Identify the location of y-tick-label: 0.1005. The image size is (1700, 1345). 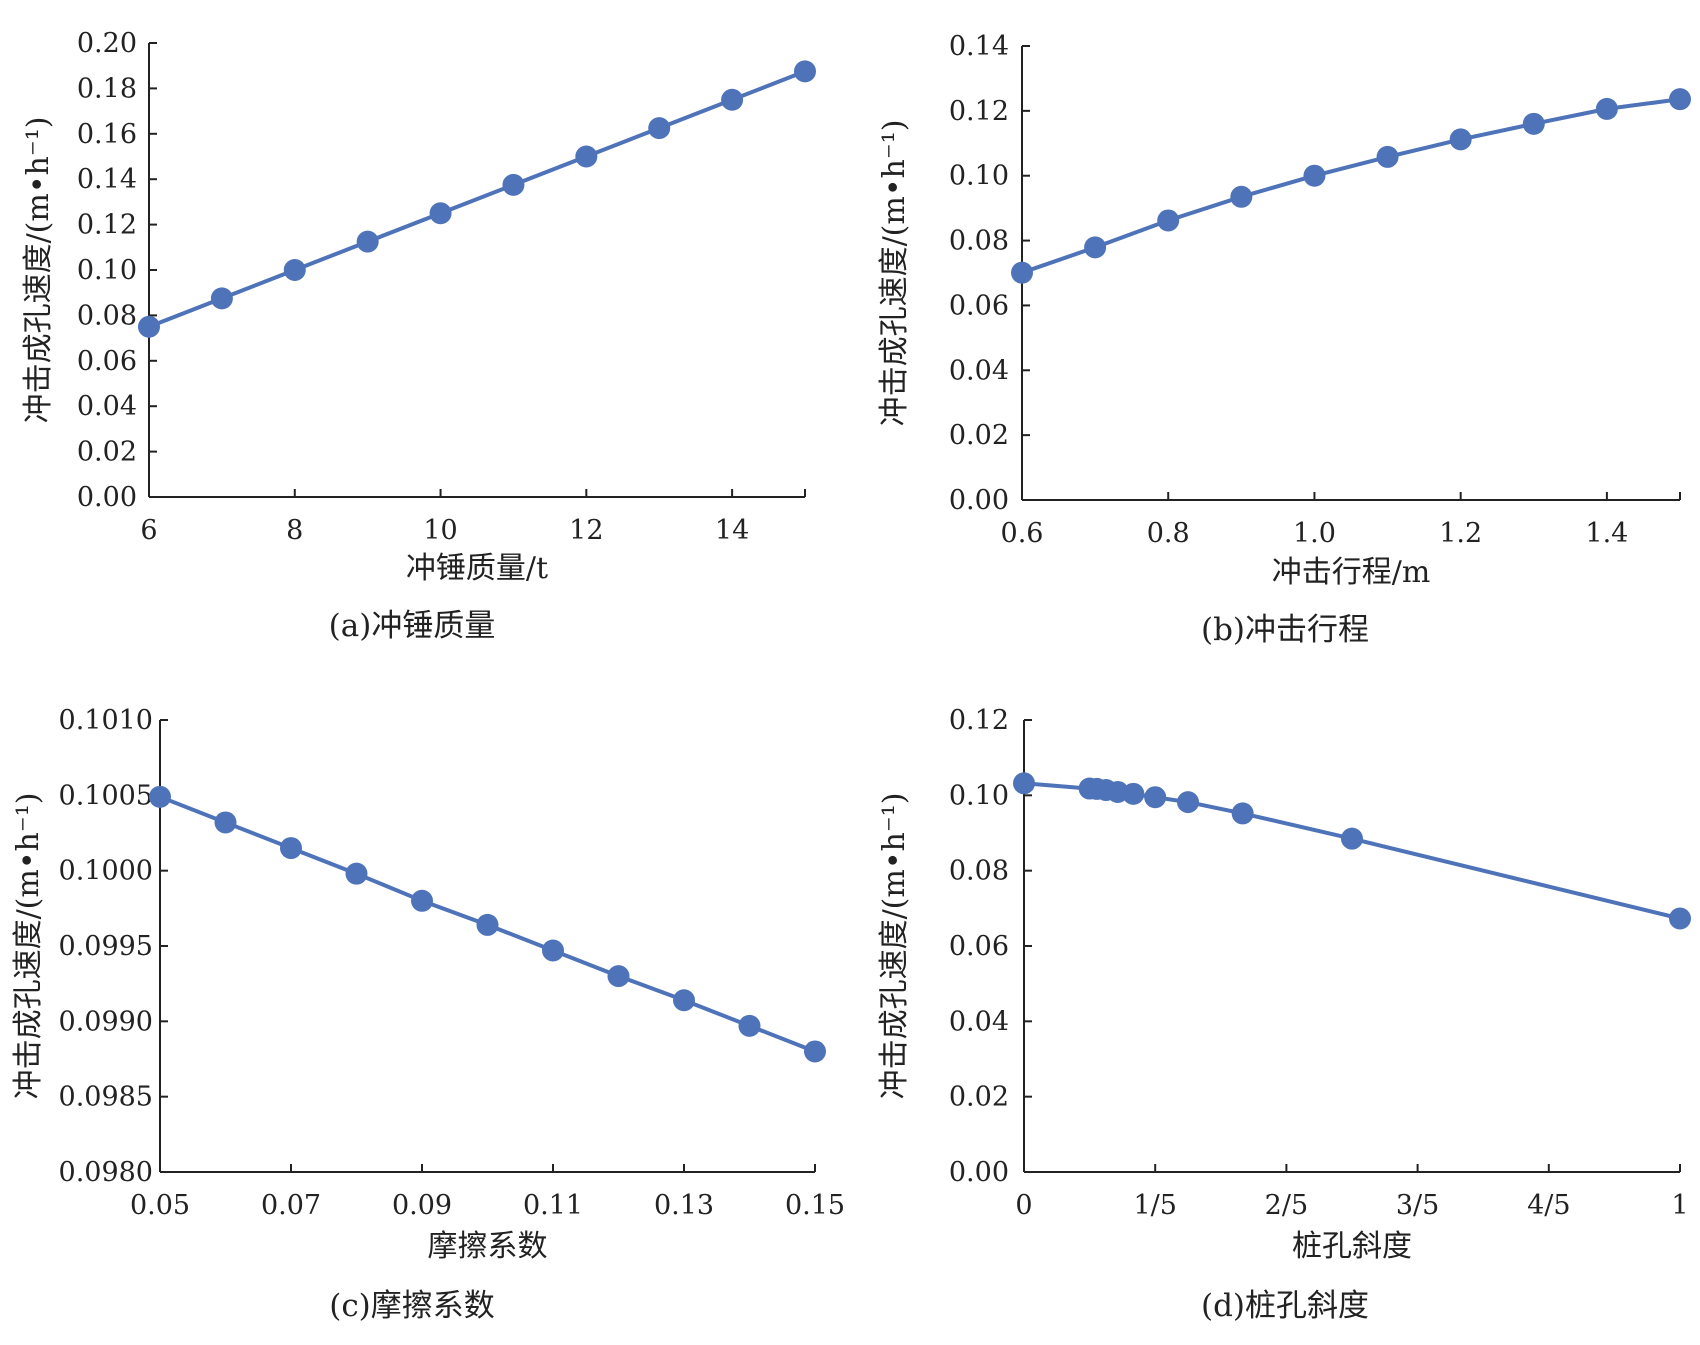
(106, 795).